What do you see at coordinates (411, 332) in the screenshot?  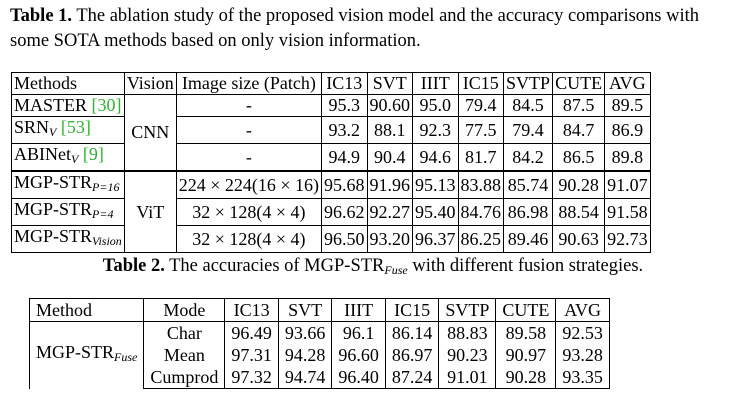 I see `value-cell: 86.14` at bounding box center [411, 332].